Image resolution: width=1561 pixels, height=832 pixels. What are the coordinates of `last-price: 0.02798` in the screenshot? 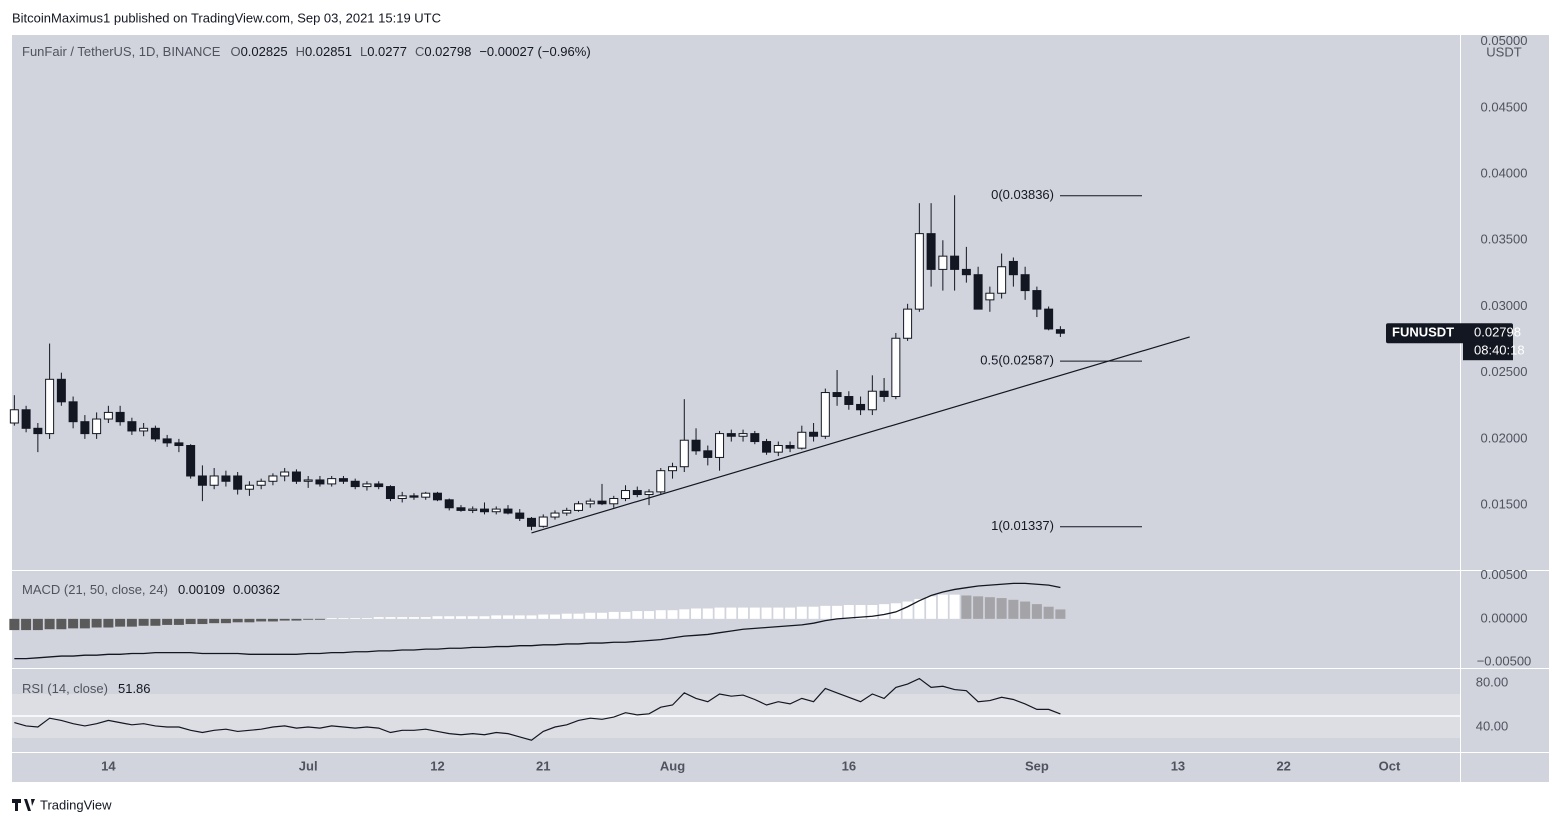 It's located at (1497, 332).